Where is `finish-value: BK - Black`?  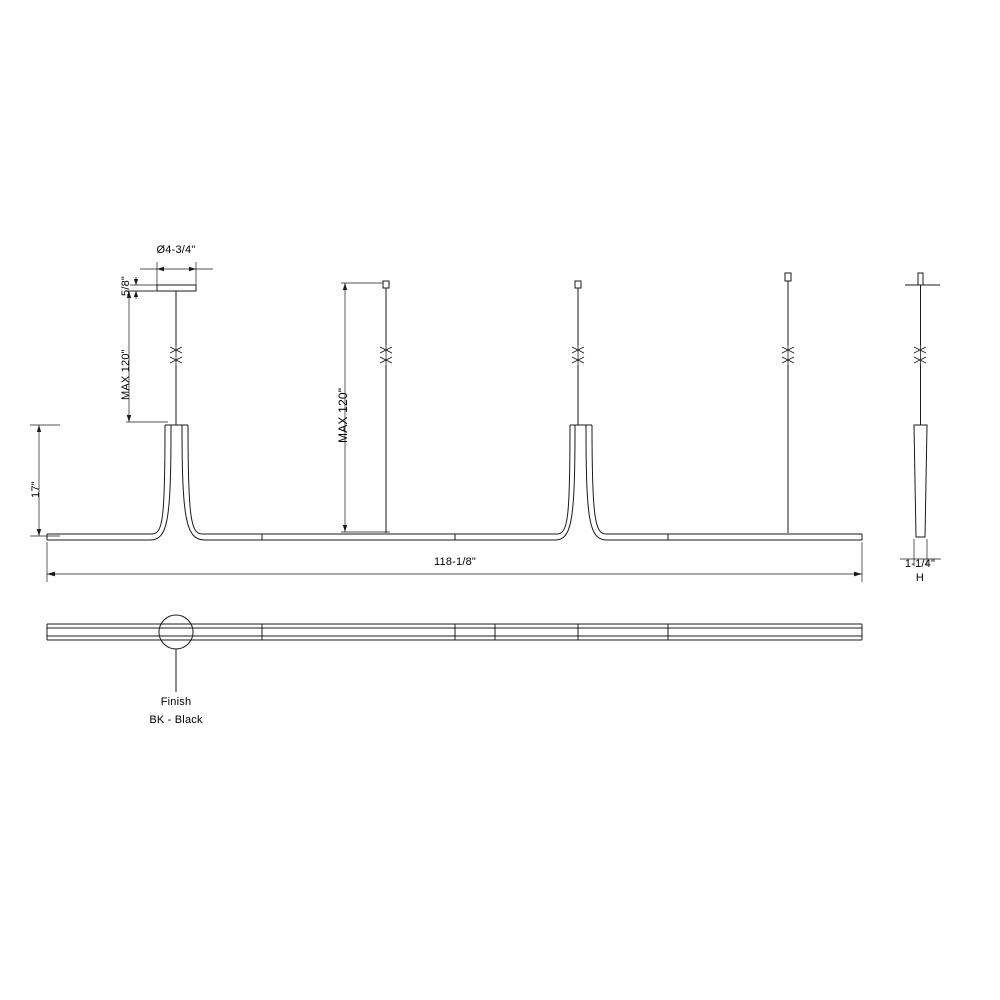 finish-value: BK - Black is located at coordinates (176, 720).